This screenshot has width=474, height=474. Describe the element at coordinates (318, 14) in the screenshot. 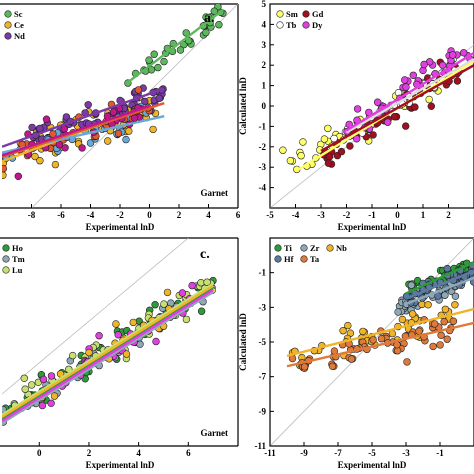

I see `legend-label: Gd` at that location.